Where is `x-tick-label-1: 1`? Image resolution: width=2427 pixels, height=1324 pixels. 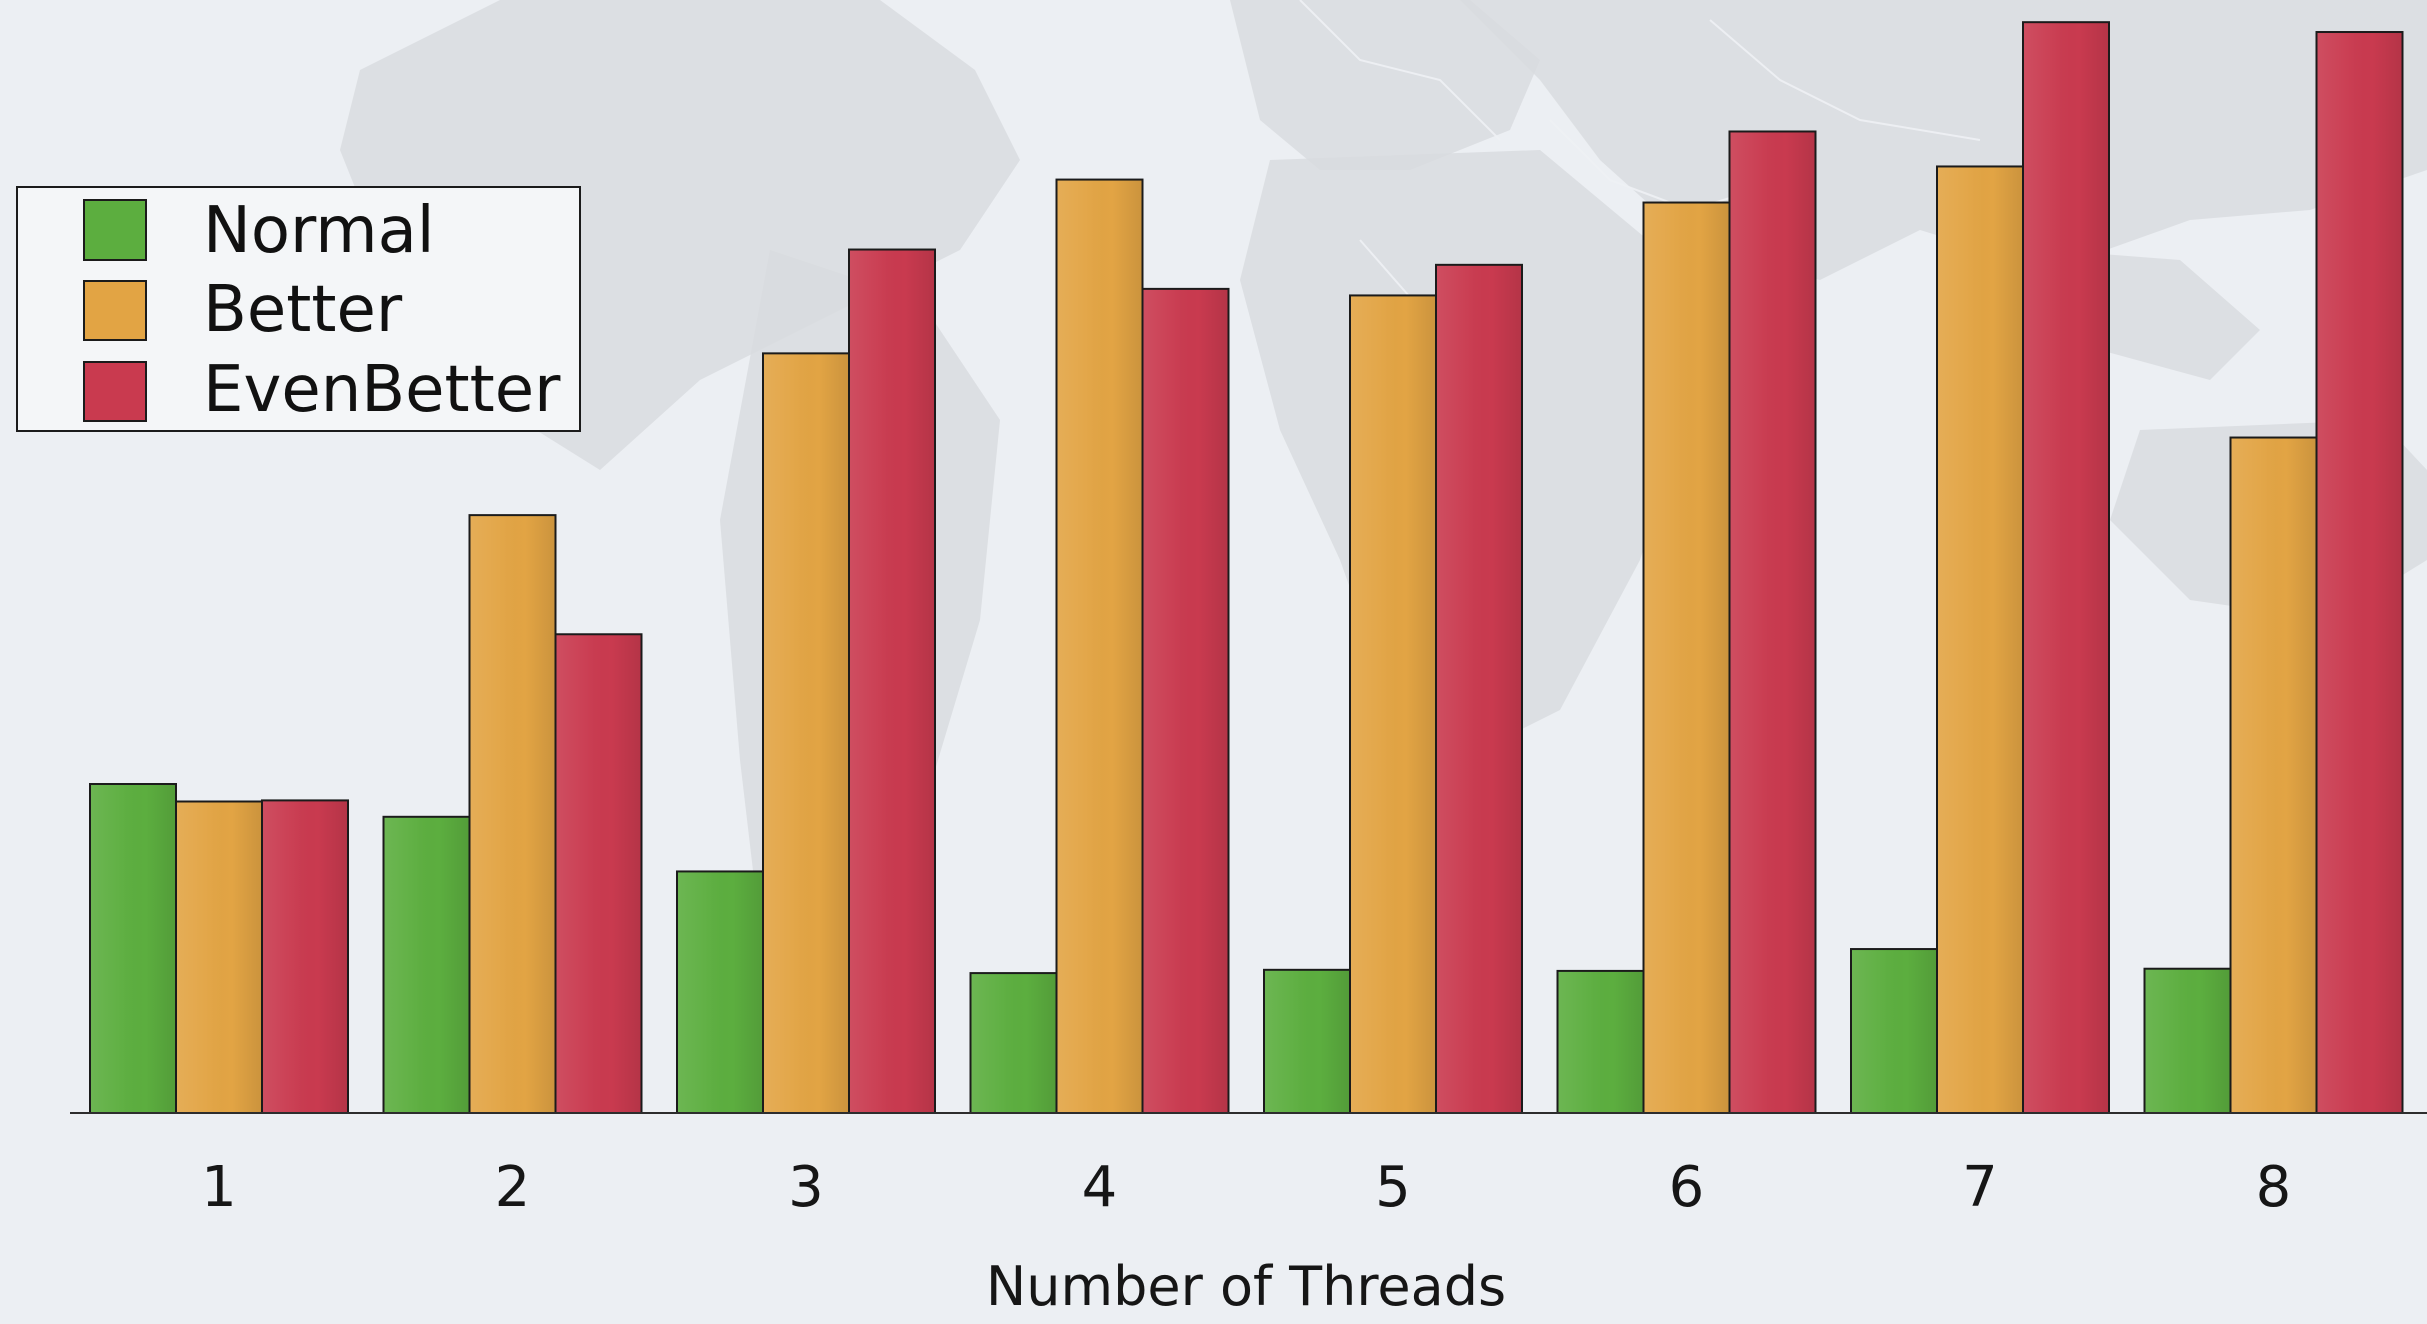 x-tick-label-1: 1 is located at coordinates (219, 1187).